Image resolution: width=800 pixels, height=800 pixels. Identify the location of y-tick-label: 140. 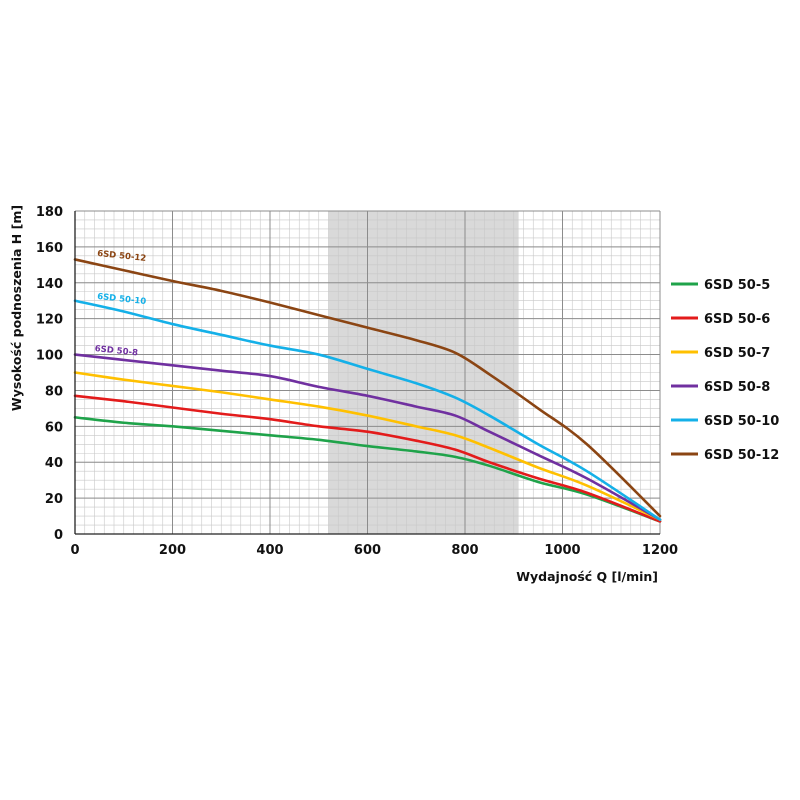
(49, 284).